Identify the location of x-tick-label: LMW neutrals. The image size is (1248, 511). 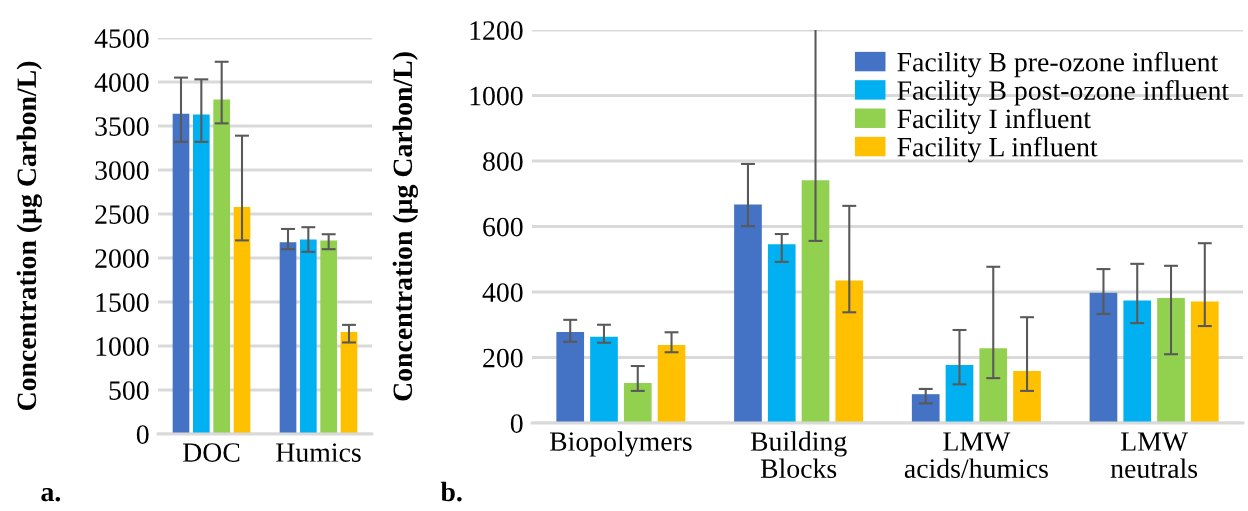
(1154, 455).